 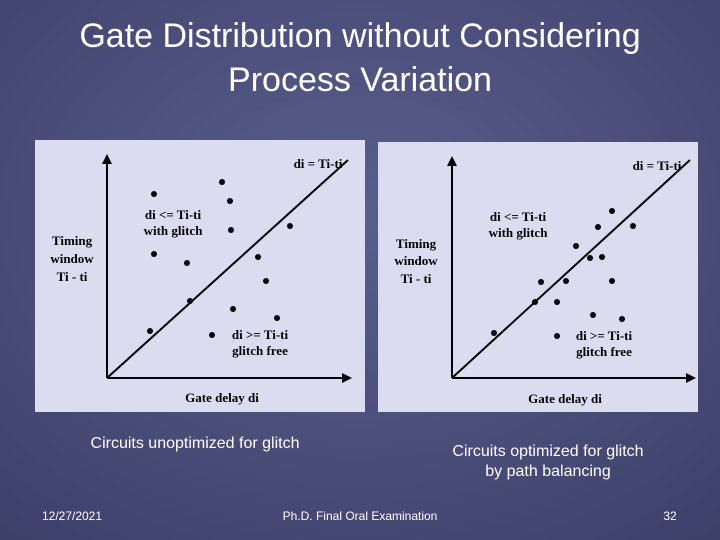 I want to click on caption: Circuits unoptimized for glitch, so click(x=195, y=443).